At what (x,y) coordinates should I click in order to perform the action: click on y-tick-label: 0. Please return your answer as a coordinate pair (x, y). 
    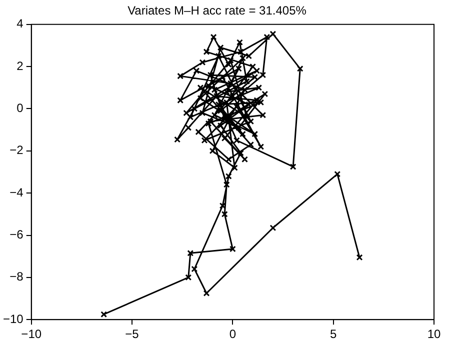
    Looking at the image, I should click on (20, 108).